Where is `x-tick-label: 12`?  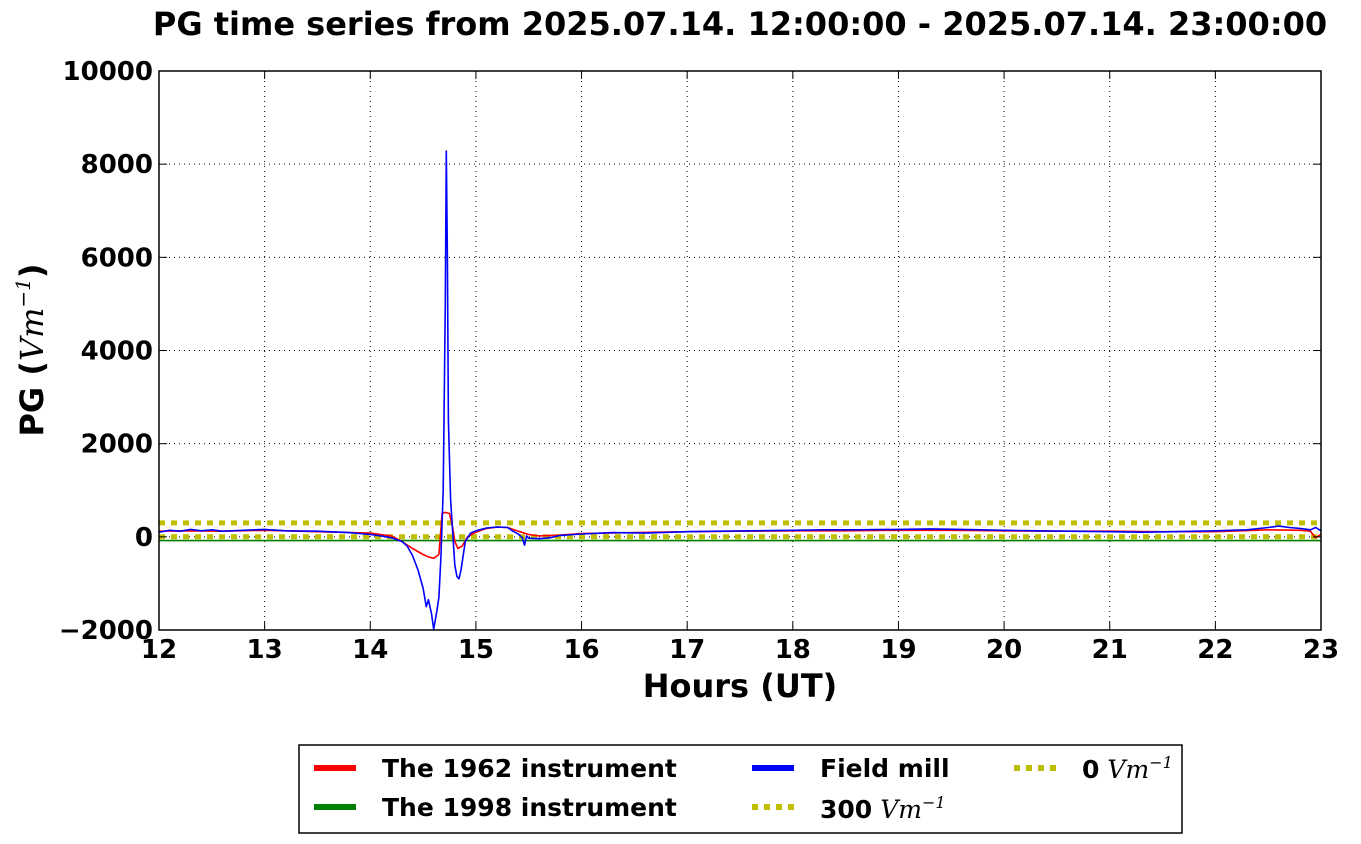
x-tick-label: 12 is located at coordinates (159, 650).